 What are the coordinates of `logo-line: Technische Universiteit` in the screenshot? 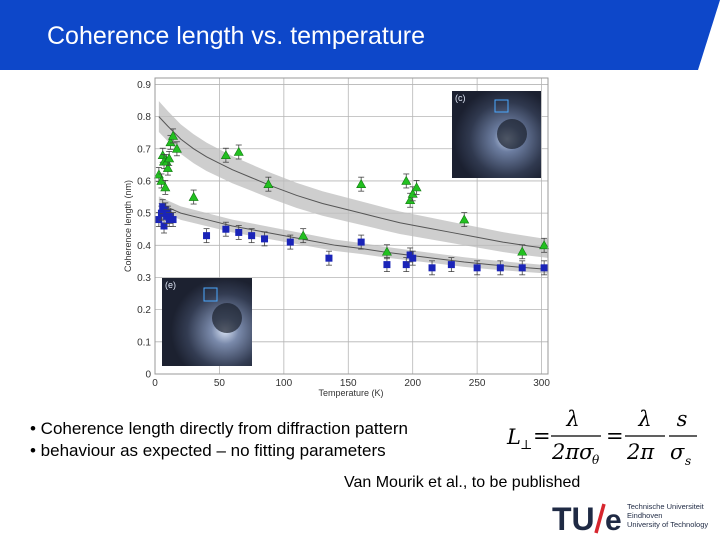 It's located at (665, 506).